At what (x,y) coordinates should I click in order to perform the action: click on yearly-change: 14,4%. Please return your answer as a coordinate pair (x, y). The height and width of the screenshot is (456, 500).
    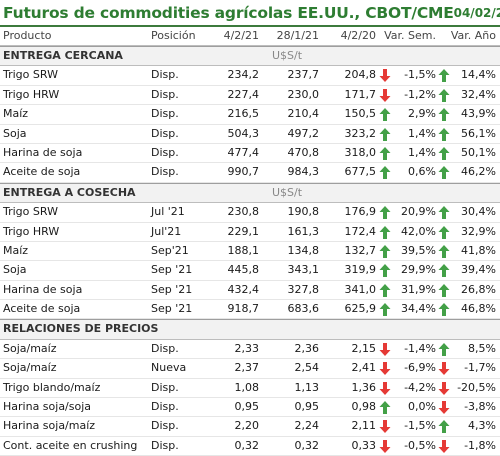
    Looking at the image, I should click on (478, 75).